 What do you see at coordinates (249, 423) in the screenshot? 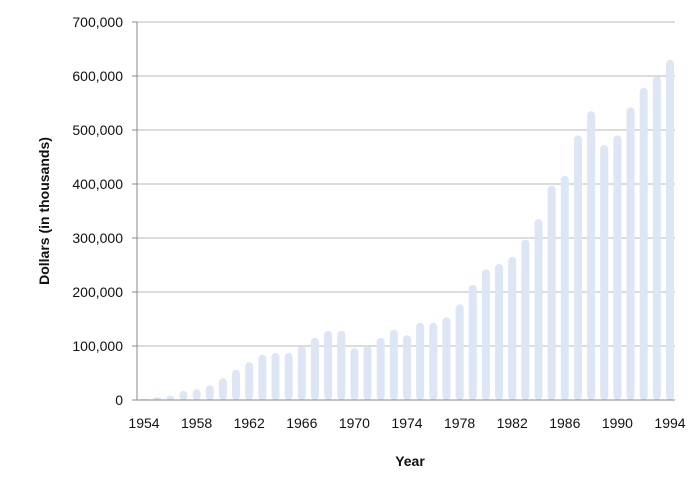
I see `x-tick-label: 1962` at bounding box center [249, 423].